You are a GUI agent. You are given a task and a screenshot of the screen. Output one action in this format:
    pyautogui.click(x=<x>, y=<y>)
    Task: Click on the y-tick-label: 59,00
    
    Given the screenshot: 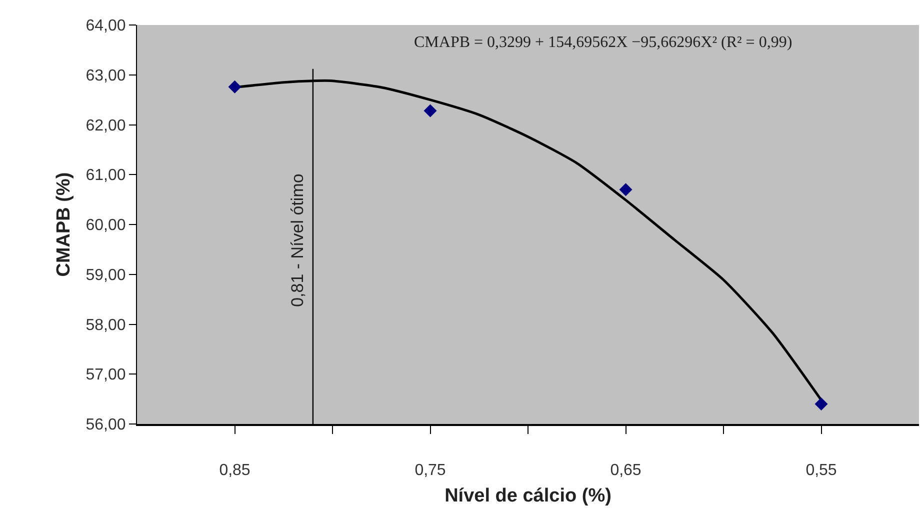 What is the action you would take?
    pyautogui.click(x=106, y=275)
    